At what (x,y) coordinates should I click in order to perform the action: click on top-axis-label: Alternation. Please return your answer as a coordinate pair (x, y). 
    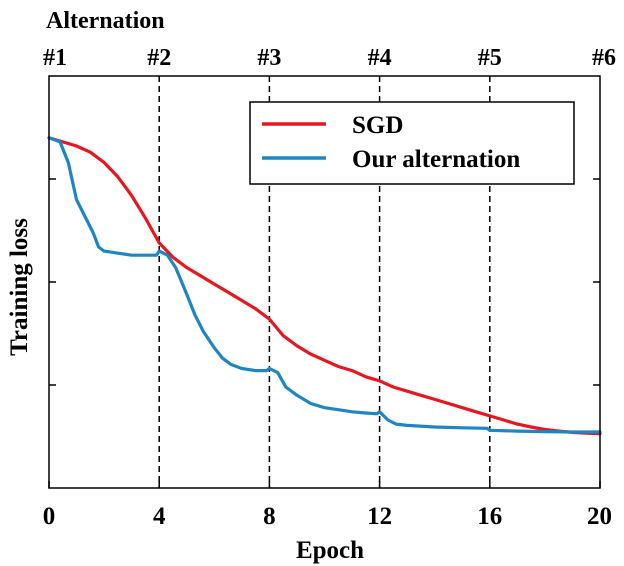
    Looking at the image, I should click on (105, 21).